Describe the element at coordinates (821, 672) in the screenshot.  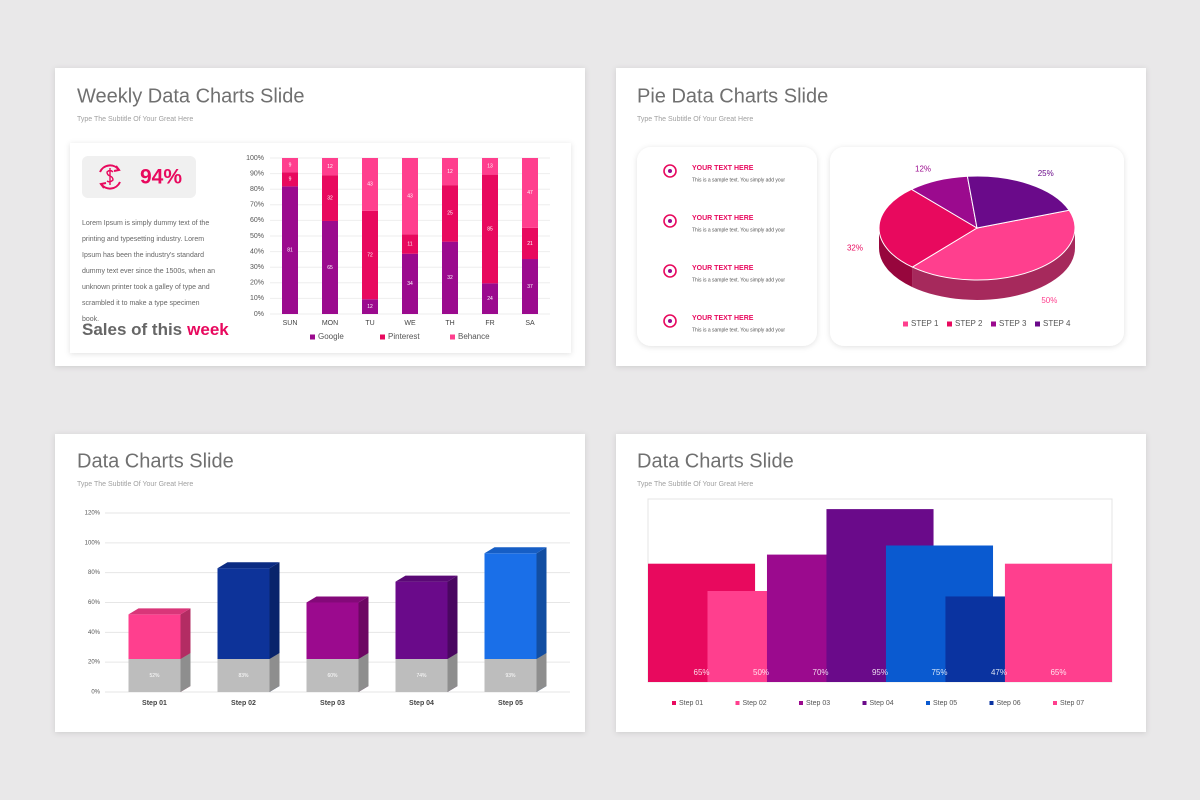
I see `data-label: 70%` at that location.